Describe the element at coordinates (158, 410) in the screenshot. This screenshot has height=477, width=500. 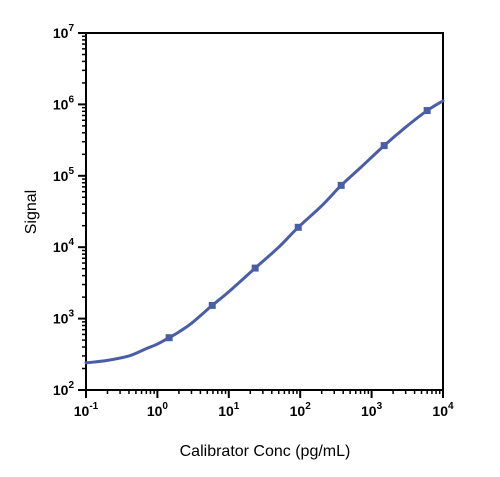
I see `x-tick-label: 10⁰` at that location.